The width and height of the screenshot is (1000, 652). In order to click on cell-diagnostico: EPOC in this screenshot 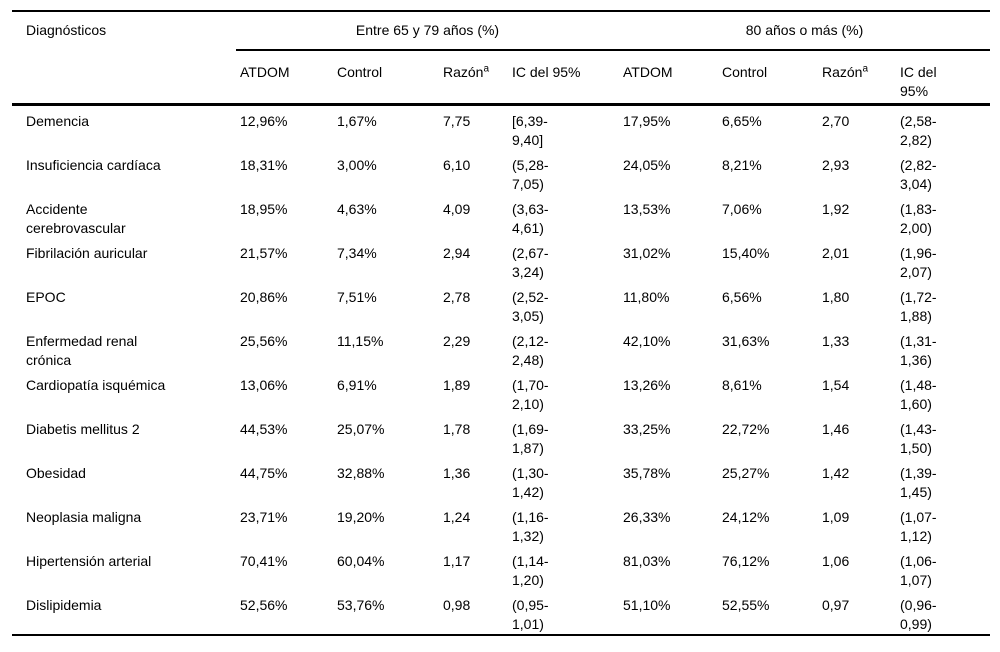, I will do `click(46, 297)`.